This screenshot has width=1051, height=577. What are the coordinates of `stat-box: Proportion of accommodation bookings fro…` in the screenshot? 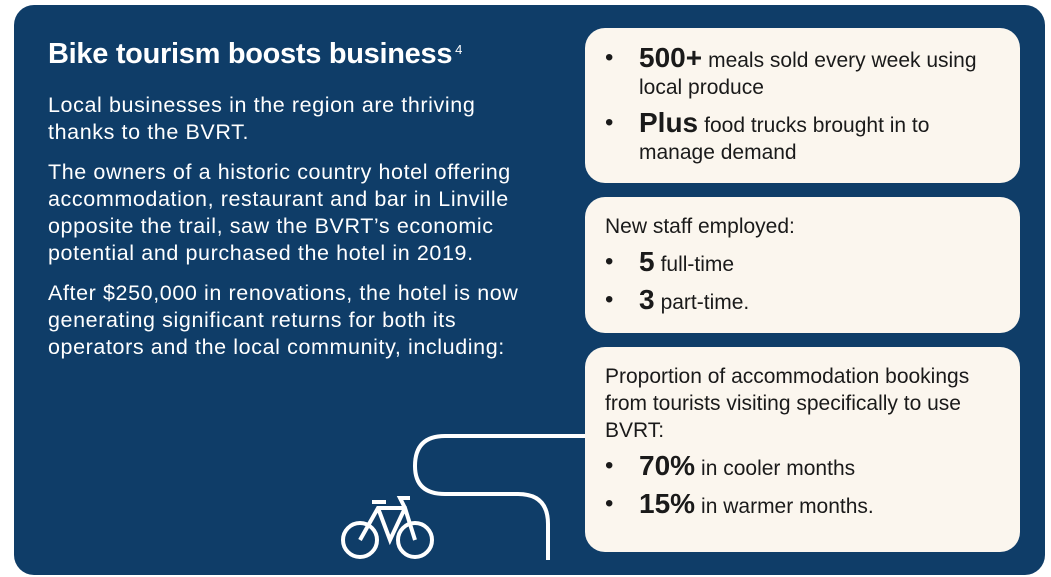 It's located at (802, 449).